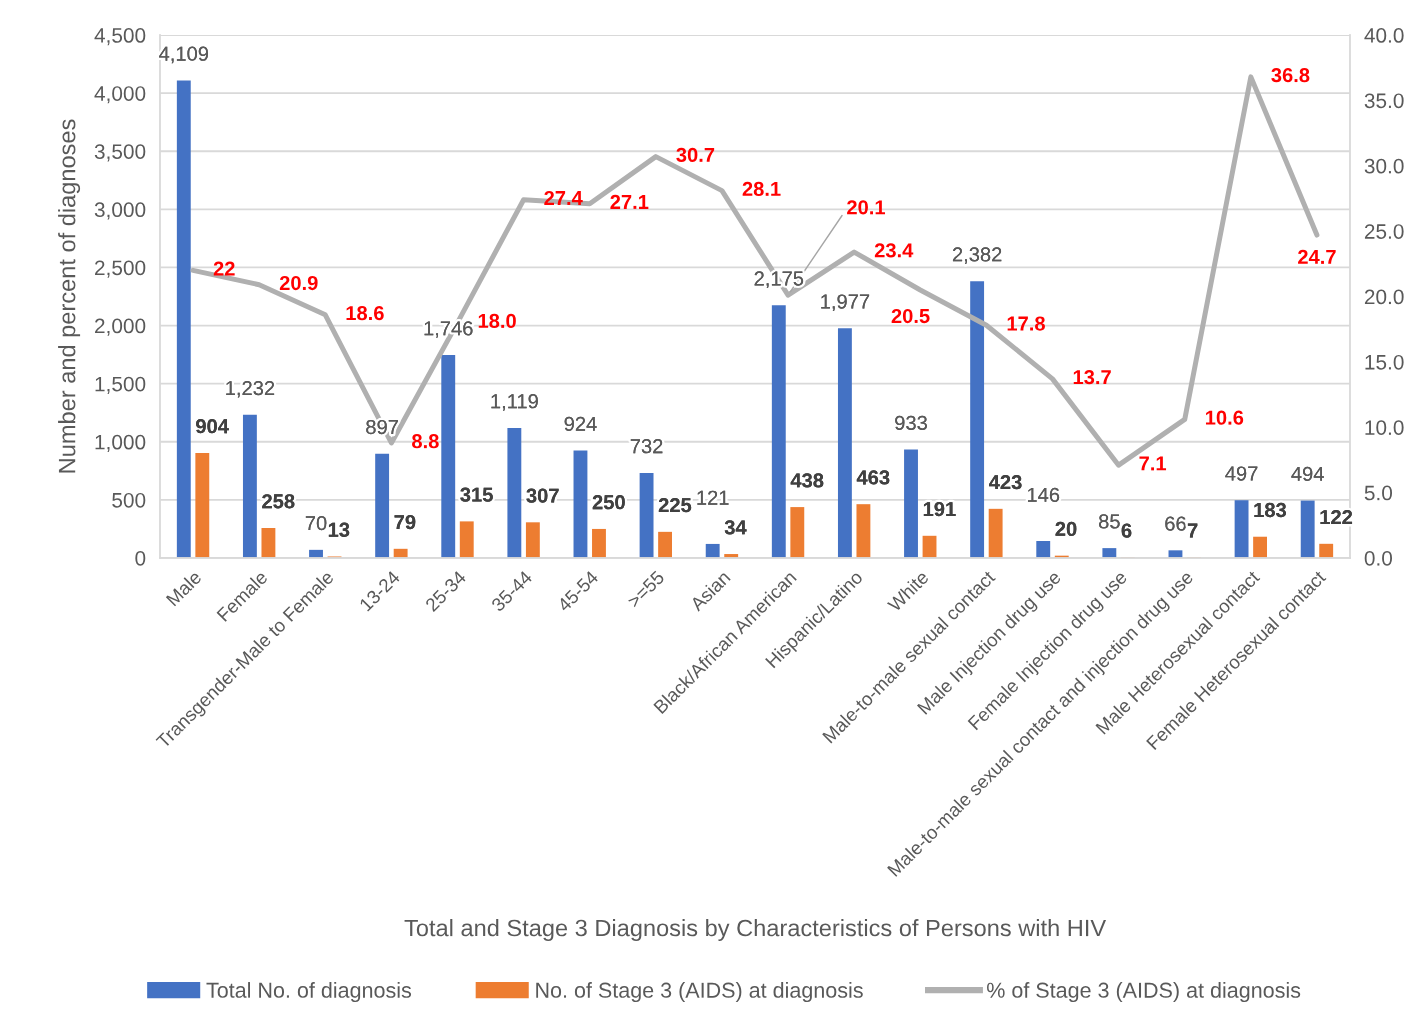  What do you see at coordinates (873, 477) in the screenshot?
I see `data-label: 463` at bounding box center [873, 477].